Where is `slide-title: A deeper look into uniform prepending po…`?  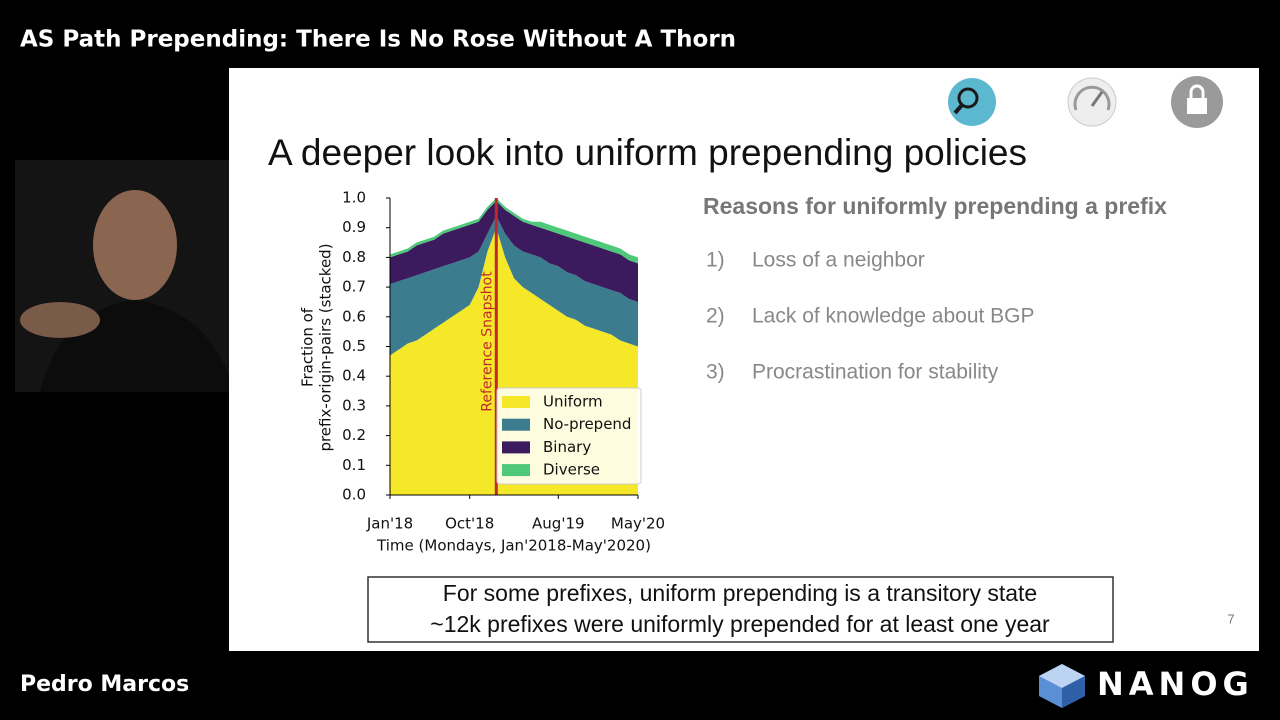
slide-title: A deeper look into uniform prepending po… is located at coordinates (647, 152).